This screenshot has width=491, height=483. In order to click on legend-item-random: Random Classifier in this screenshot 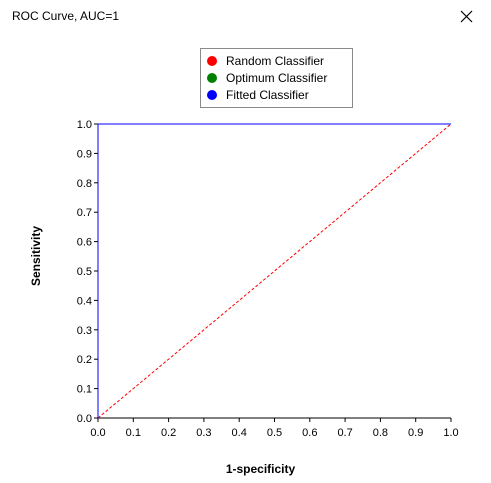, I will do `click(265, 61)`.